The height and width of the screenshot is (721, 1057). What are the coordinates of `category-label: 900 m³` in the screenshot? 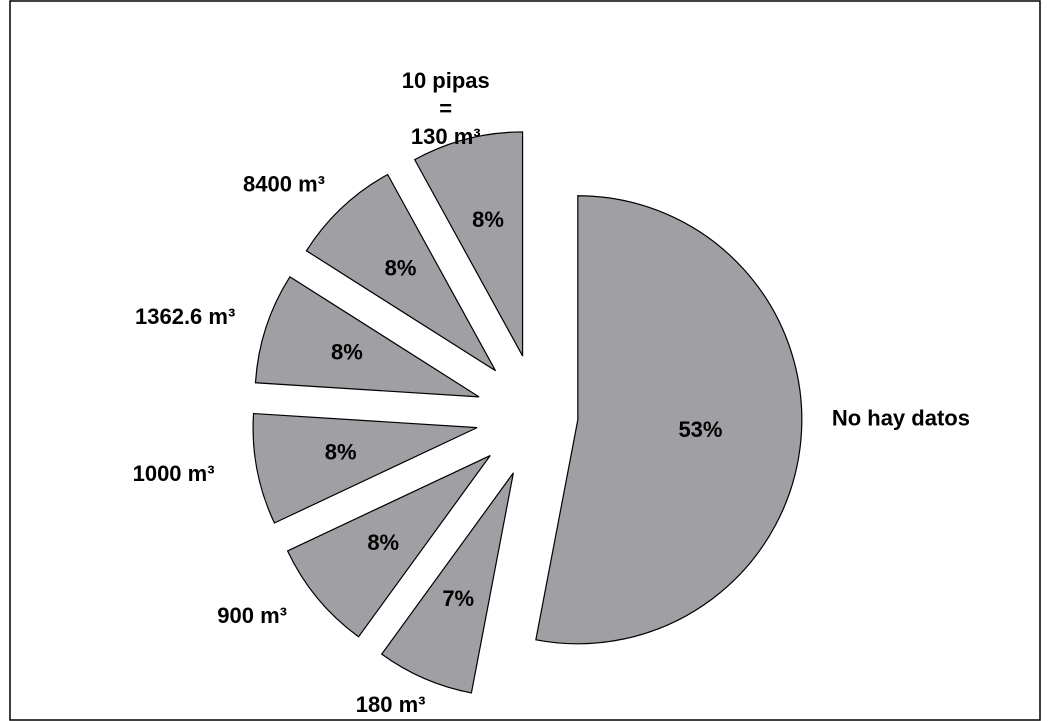 It's located at (252, 615).